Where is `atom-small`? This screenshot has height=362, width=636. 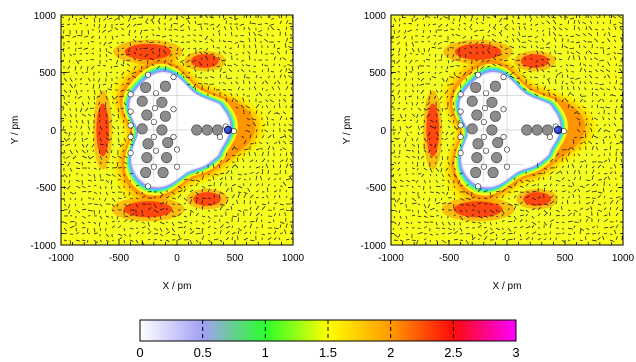
atom-small is located at coordinates (477, 74).